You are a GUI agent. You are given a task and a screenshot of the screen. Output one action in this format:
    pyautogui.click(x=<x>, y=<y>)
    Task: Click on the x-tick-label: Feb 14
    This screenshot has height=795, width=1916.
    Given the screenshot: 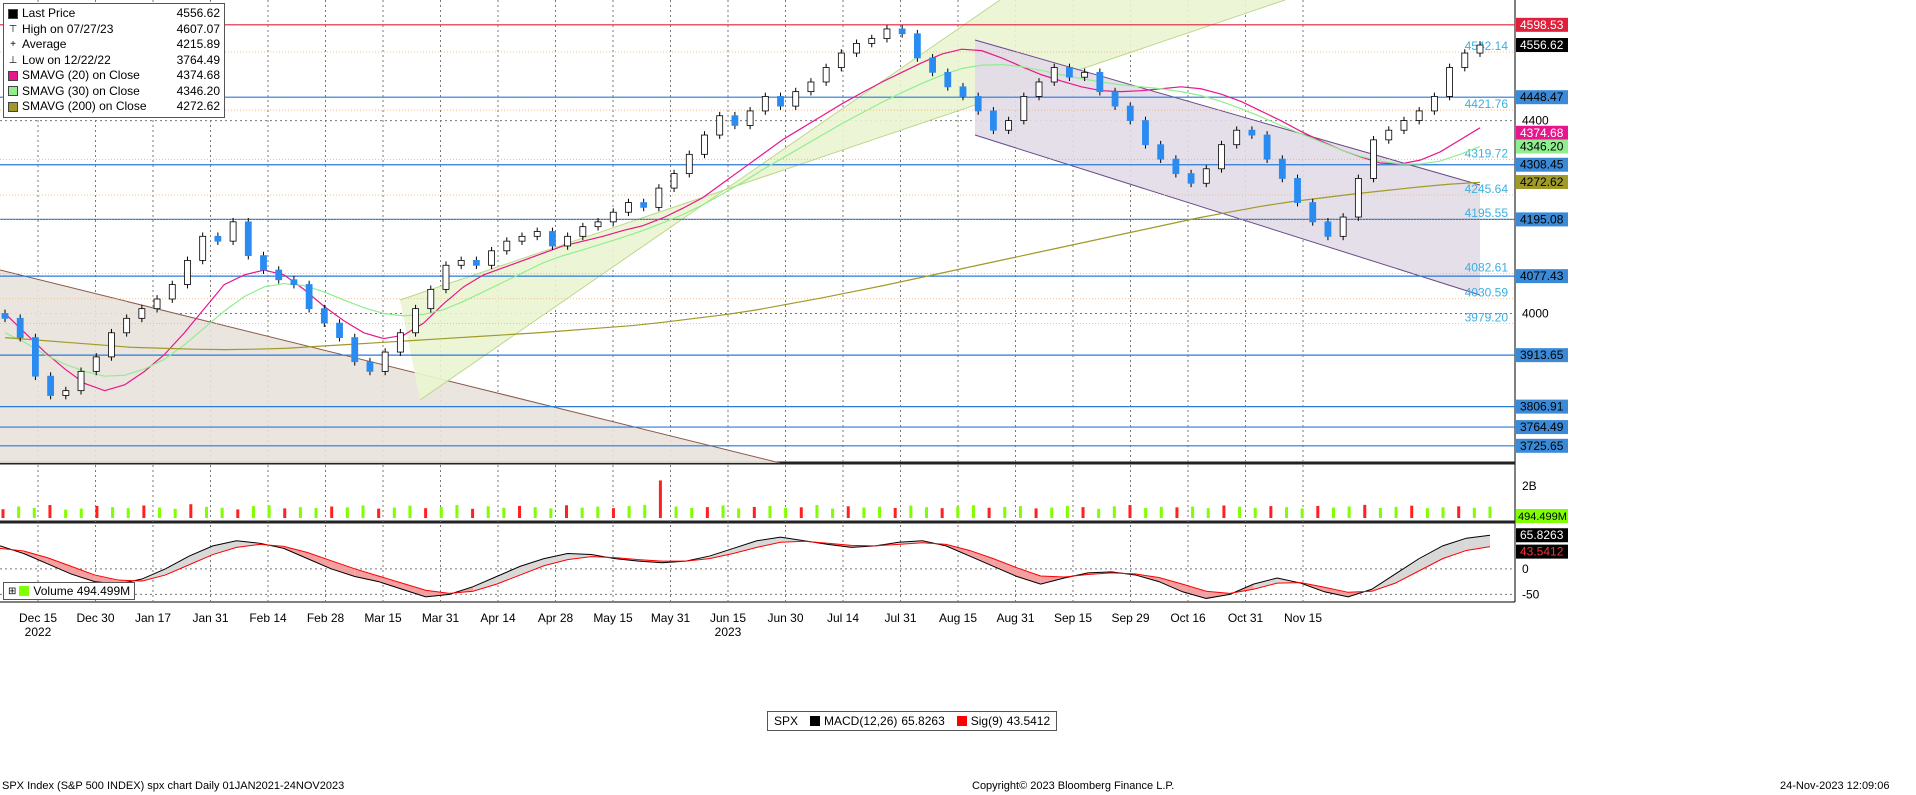 What is the action you would take?
    pyautogui.click(x=268, y=618)
    